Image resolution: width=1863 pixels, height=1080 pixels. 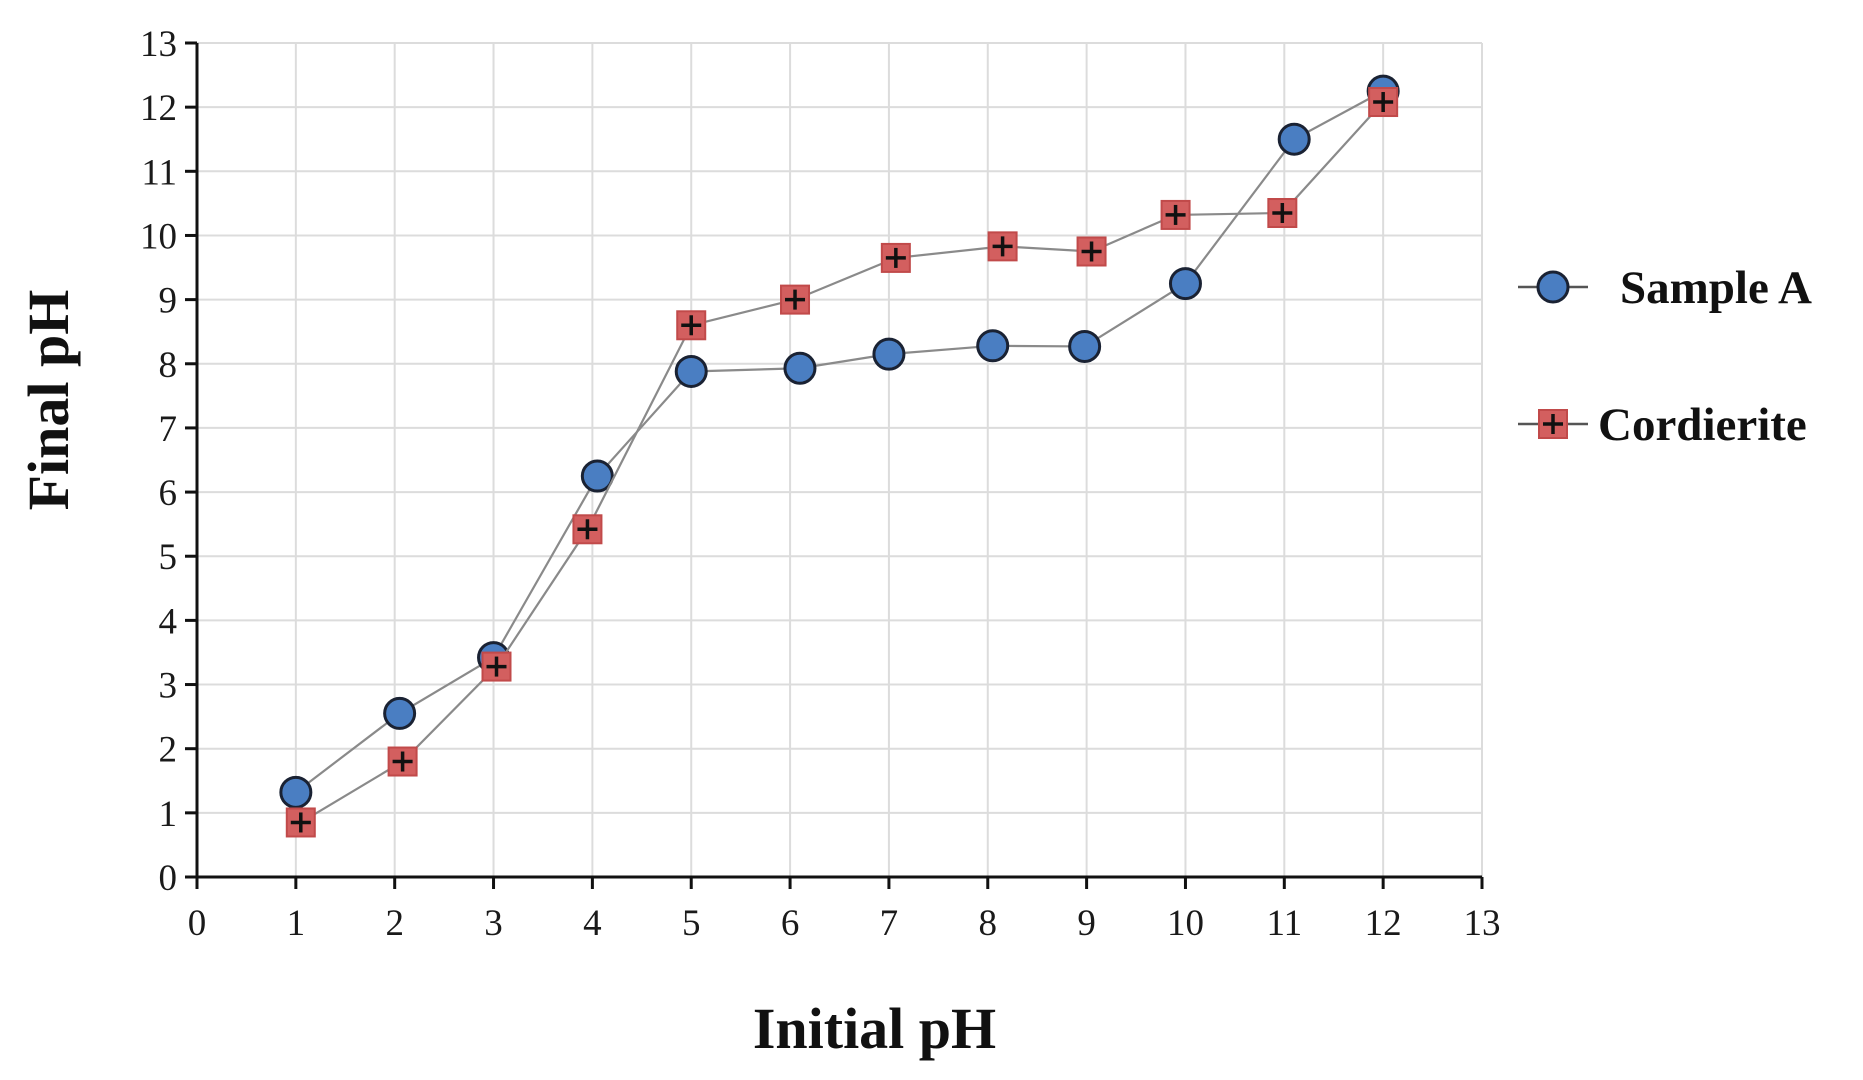 I want to click on x-tick-label: 8, so click(x=988, y=923).